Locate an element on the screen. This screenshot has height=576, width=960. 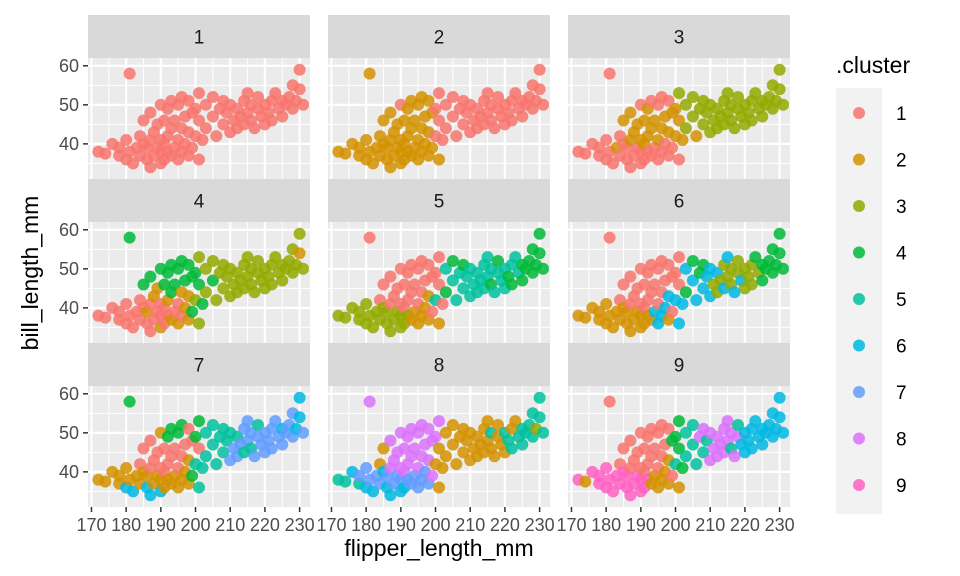
legend-label: 5 is located at coordinates (901, 300).